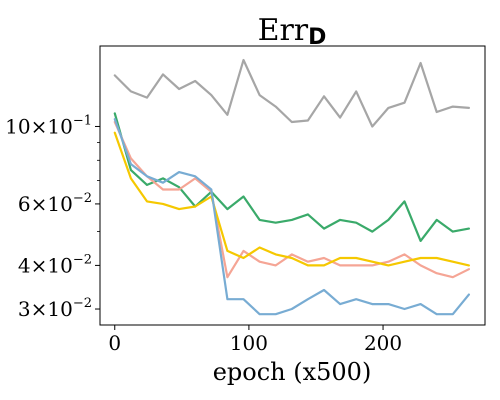 The height and width of the screenshot is (400, 500). Describe the element at coordinates (292, 372) in the screenshot. I see `x-axis-label: epoch (x500)` at that location.